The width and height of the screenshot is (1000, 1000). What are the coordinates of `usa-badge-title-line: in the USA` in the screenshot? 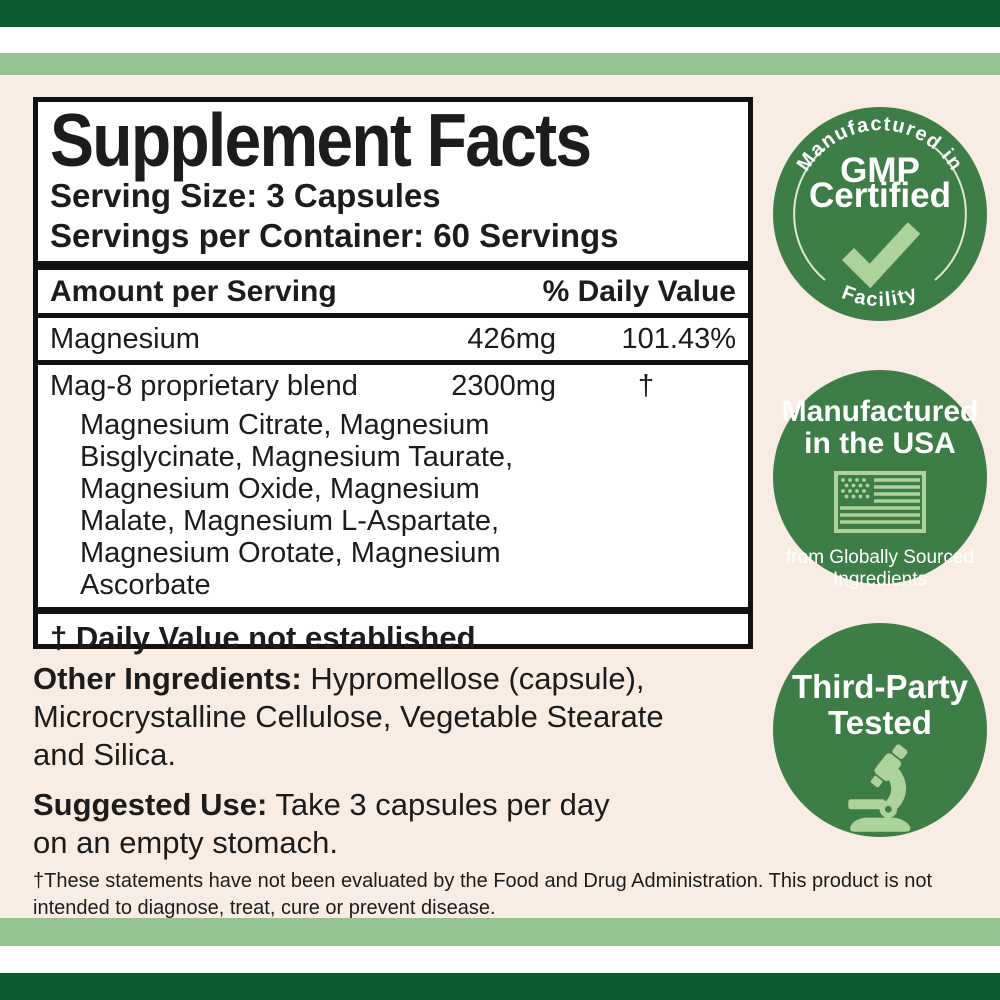 It's located at (880, 444).